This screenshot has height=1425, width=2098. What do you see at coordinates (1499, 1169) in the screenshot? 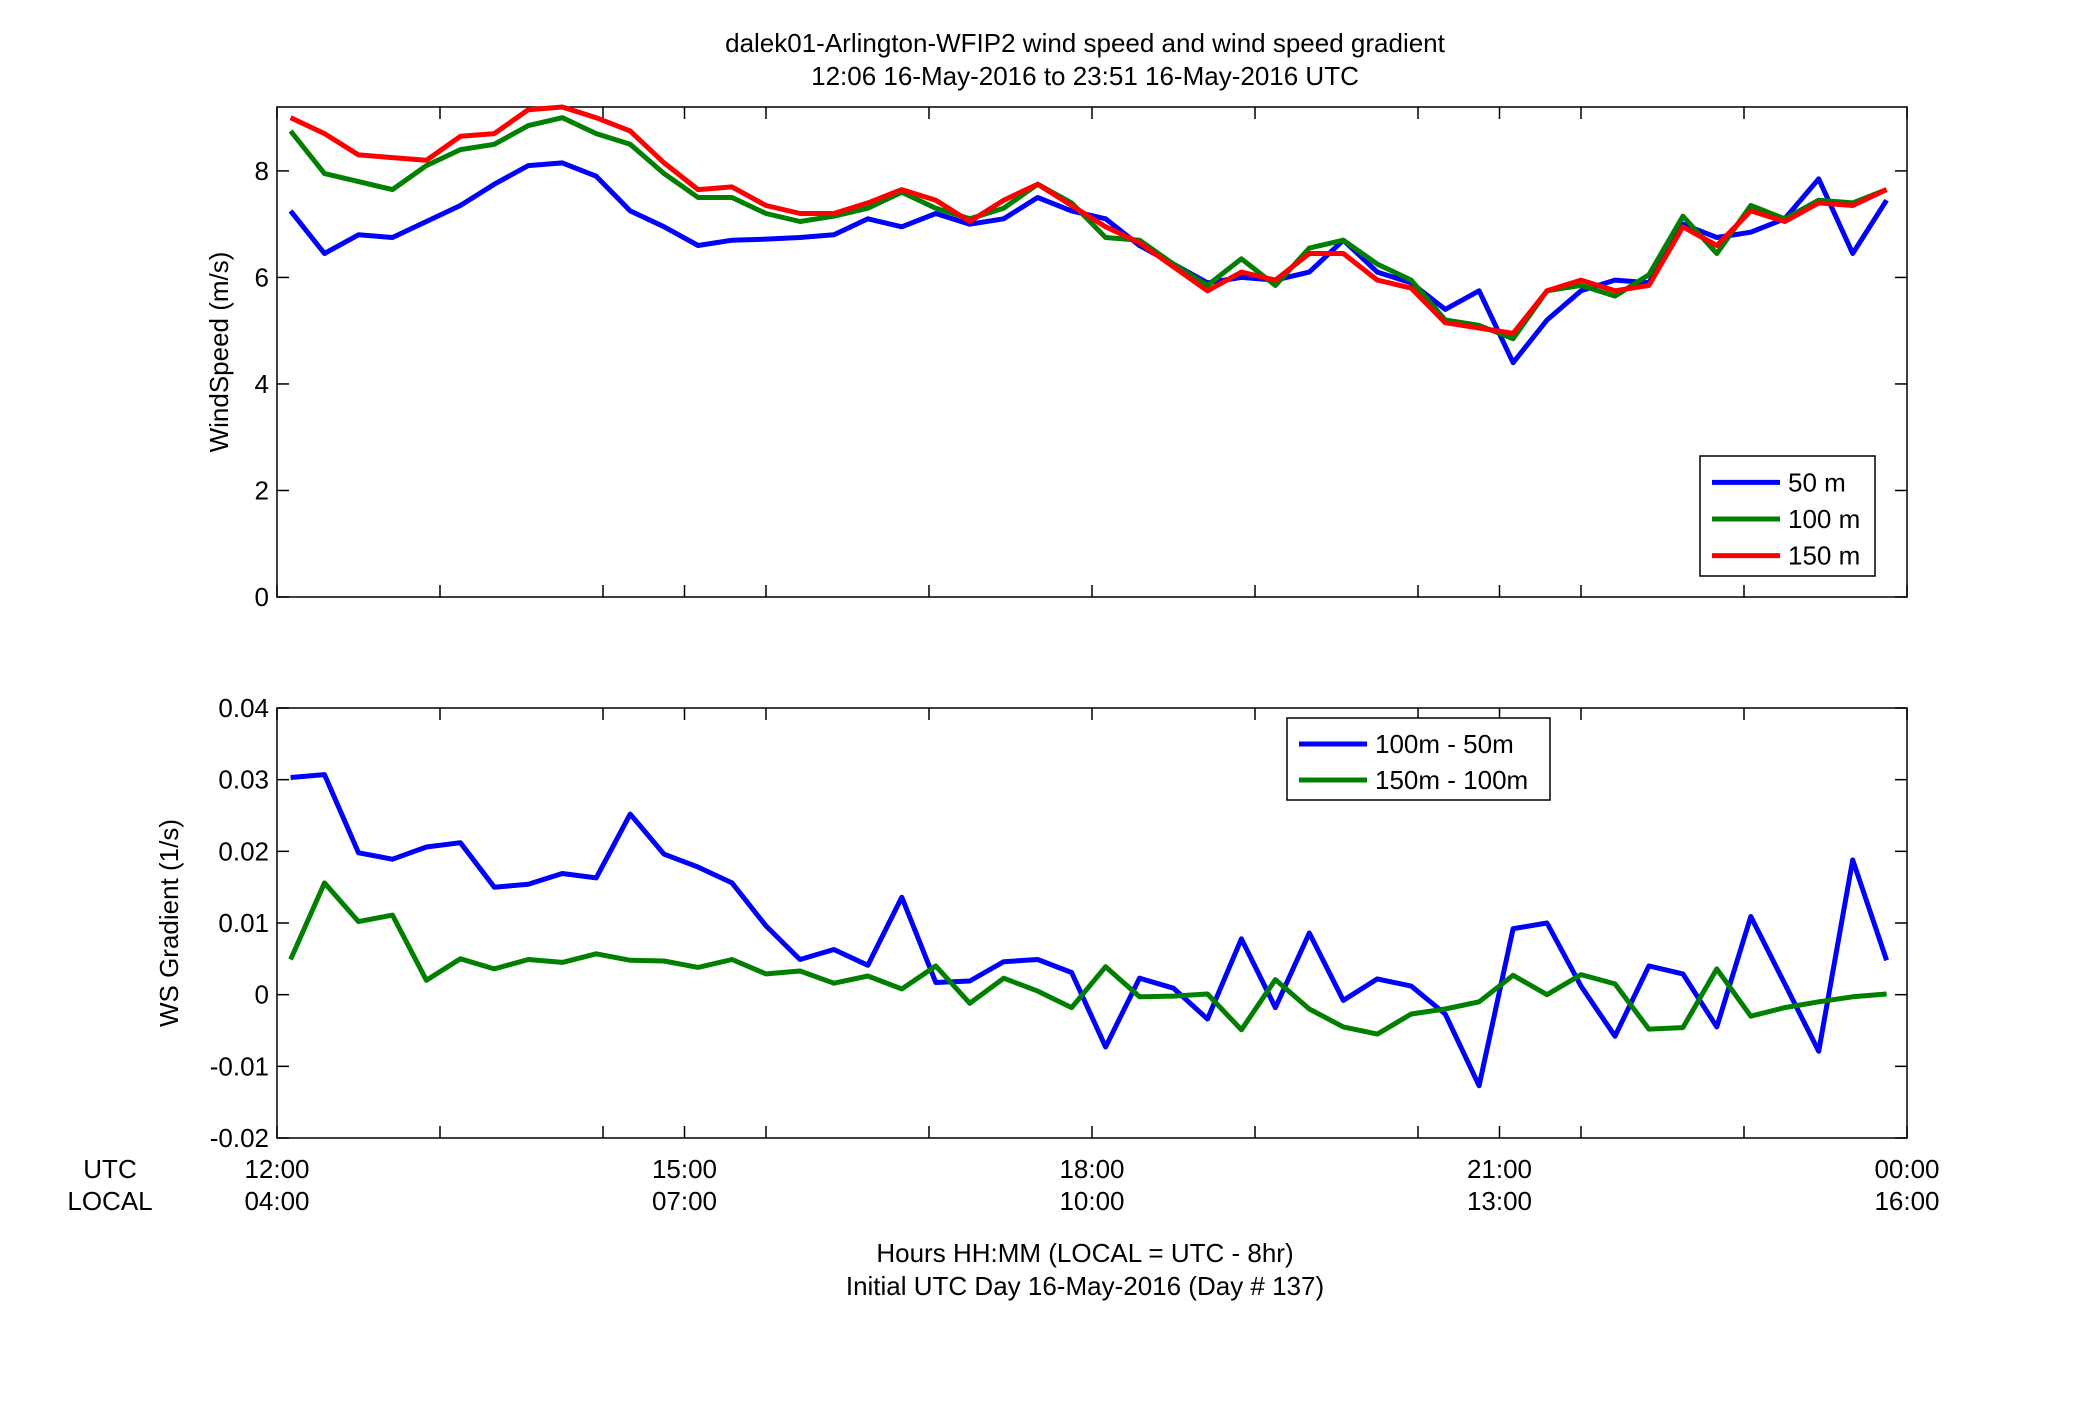
I see `utc-tick-label: 21:00` at bounding box center [1499, 1169].